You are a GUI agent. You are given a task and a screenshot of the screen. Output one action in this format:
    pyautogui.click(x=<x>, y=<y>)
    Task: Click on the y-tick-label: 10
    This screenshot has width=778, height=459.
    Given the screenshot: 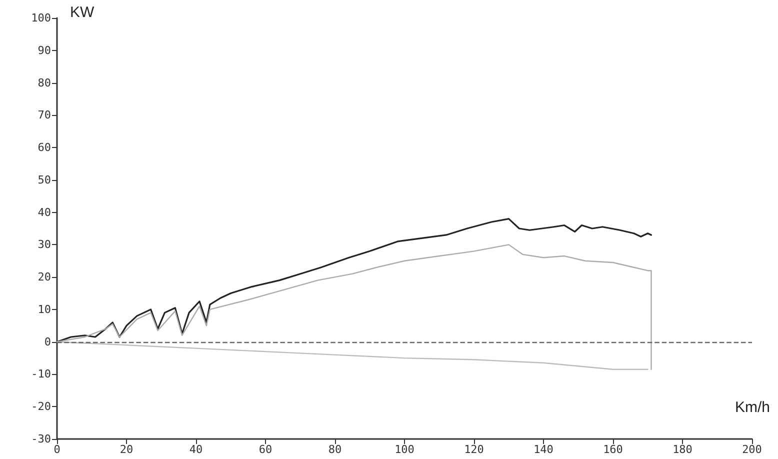 What is the action you would take?
    pyautogui.click(x=44, y=309)
    